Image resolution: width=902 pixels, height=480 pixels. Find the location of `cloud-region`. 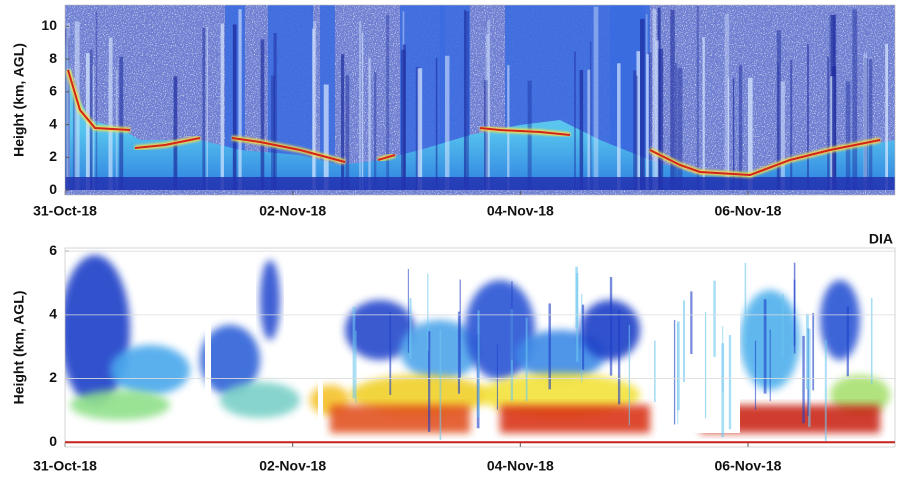

cloud-region is located at coordinates (422, 85).